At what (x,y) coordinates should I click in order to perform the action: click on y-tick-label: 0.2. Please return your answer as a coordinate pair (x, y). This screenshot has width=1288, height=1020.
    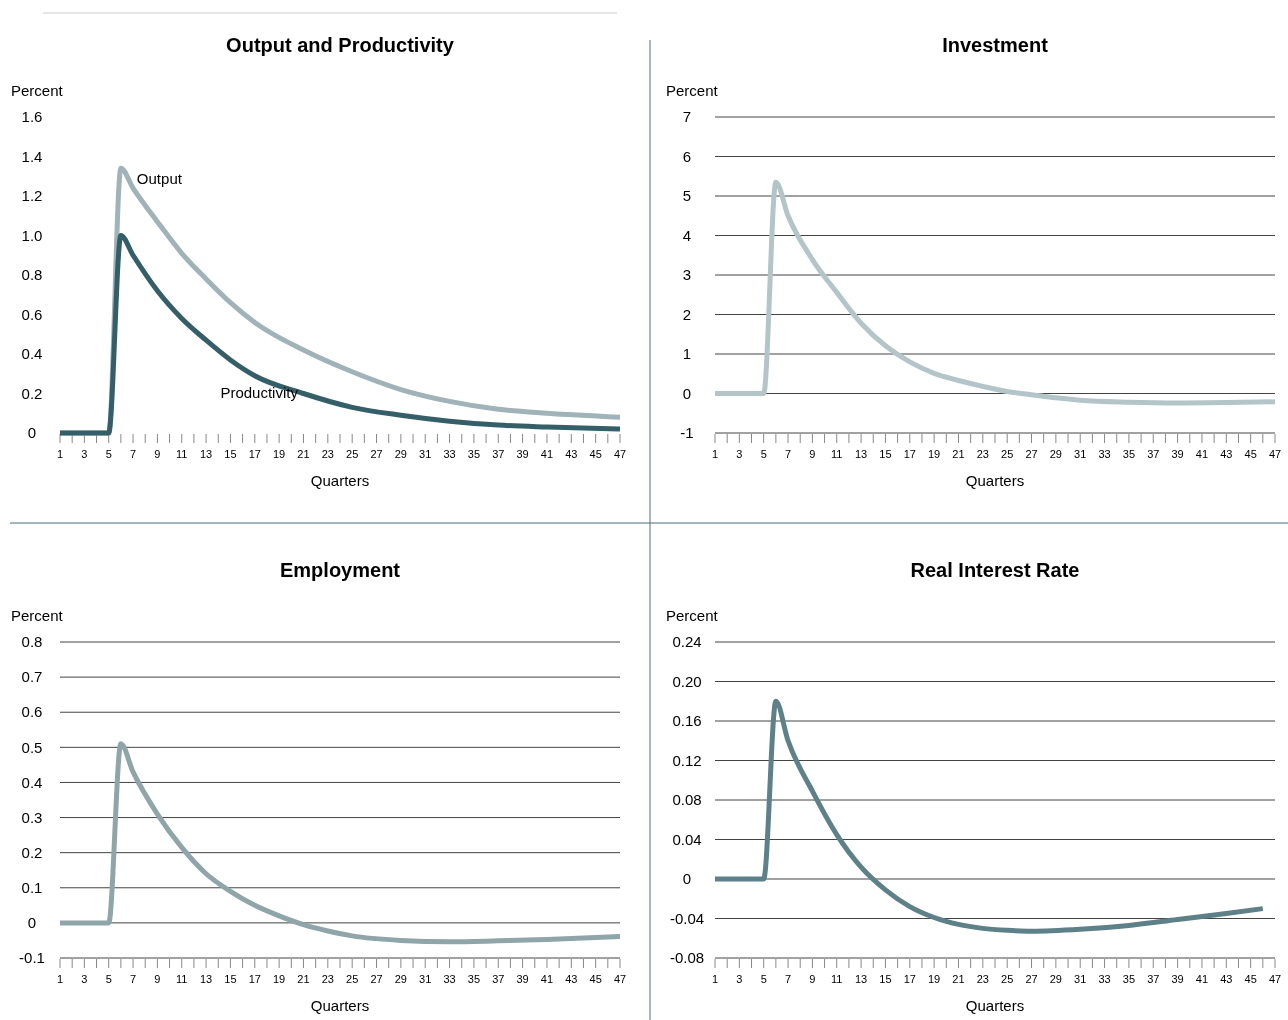
    Looking at the image, I should click on (32, 852).